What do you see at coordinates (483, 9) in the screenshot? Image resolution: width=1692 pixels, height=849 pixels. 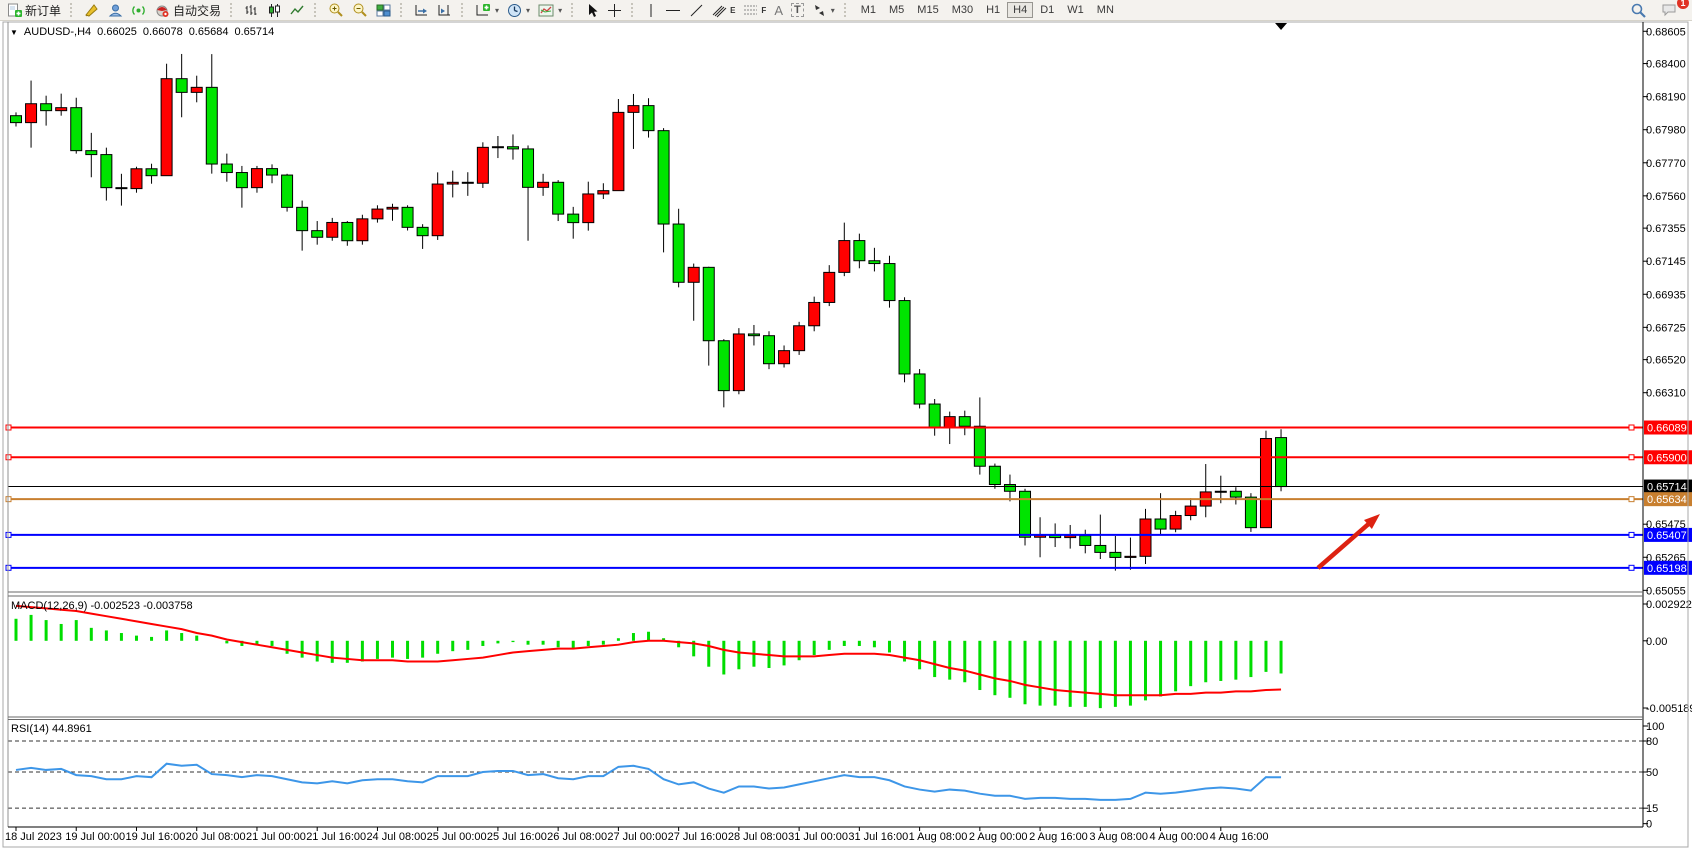 I see `indicators-icon` at bounding box center [483, 9].